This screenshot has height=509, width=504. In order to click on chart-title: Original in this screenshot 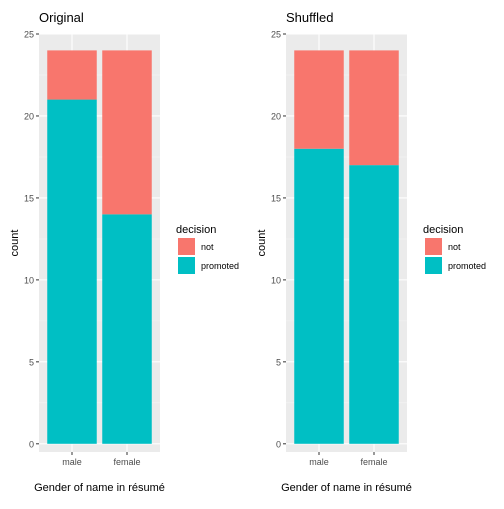, I will do `click(61, 17)`.